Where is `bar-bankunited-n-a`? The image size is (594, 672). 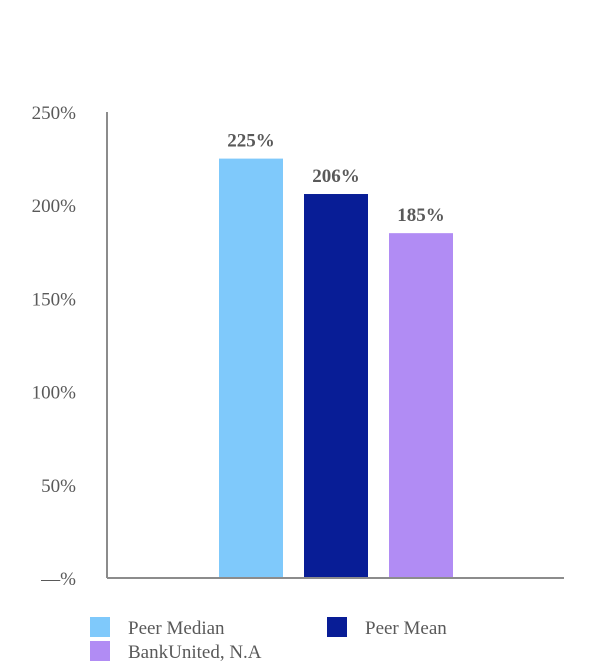 bar-bankunited-n-a is located at coordinates (421, 405).